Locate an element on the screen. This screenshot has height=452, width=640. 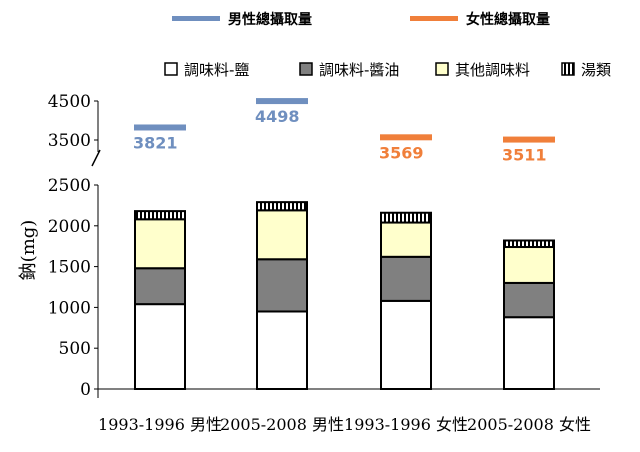
y-tick-label: 2500 is located at coordinates (69, 186).